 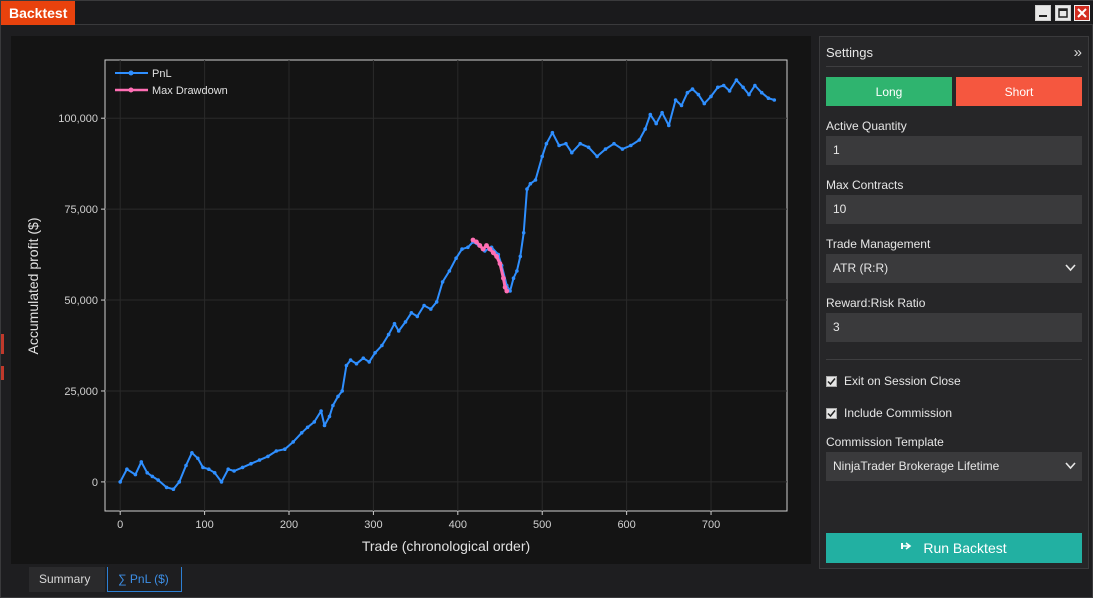 What do you see at coordinates (67, 579) in the screenshot?
I see `tab-summary: Summary` at bounding box center [67, 579].